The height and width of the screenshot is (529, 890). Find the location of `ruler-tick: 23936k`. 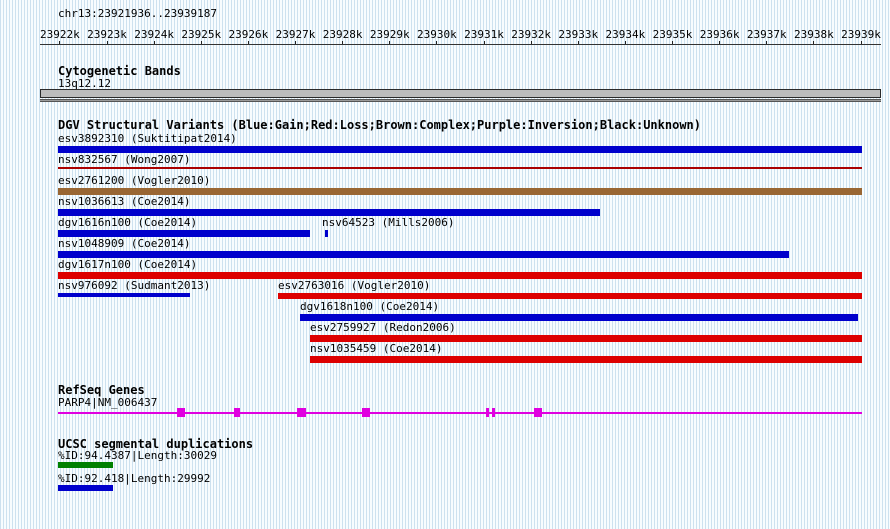

ruler-tick: 23936k is located at coordinates (720, 37).